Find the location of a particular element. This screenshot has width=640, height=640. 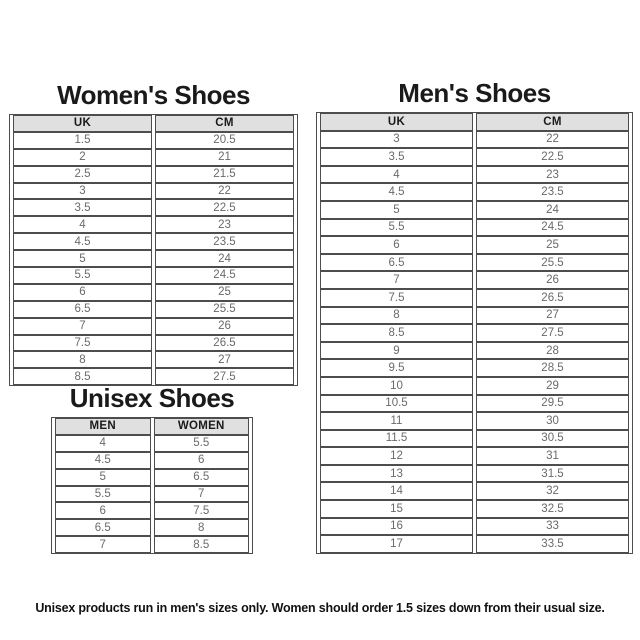

size-cell: 23 is located at coordinates (552, 174).